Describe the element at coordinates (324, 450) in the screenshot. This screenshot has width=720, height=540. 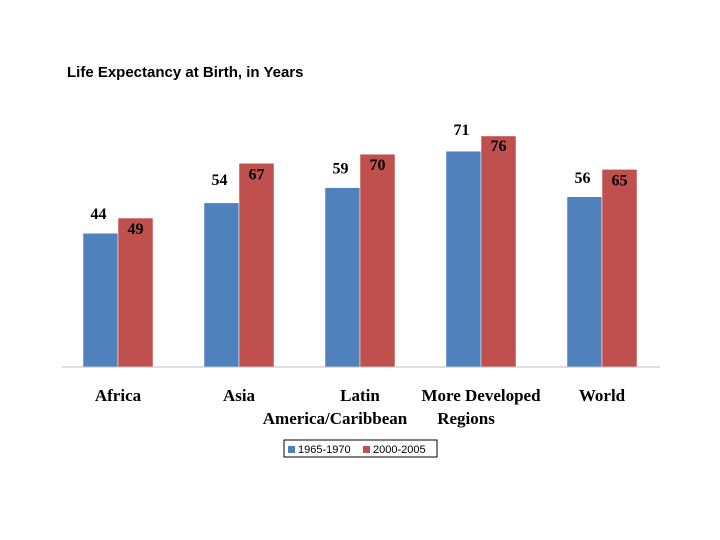
I see `legend-label-1965-1970: 1965-1970` at that location.